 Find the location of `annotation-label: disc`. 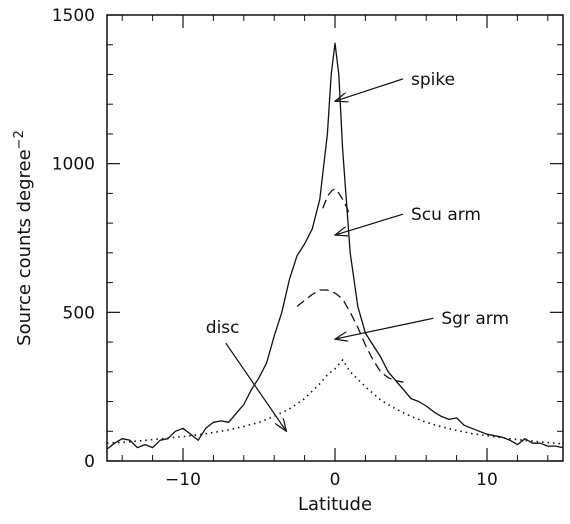

annotation-label: disc is located at coordinates (223, 328).